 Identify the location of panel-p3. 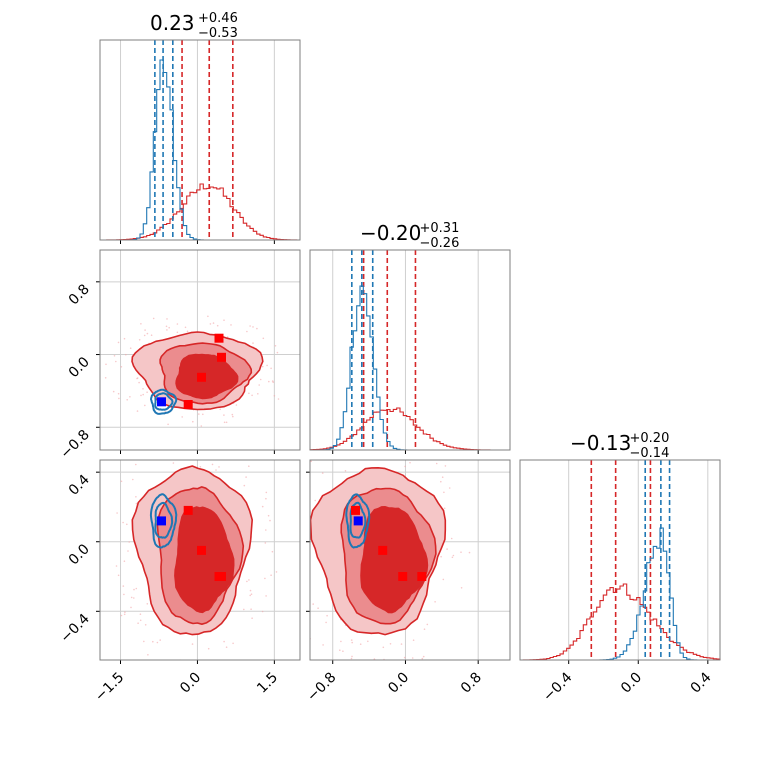
(620, 561).